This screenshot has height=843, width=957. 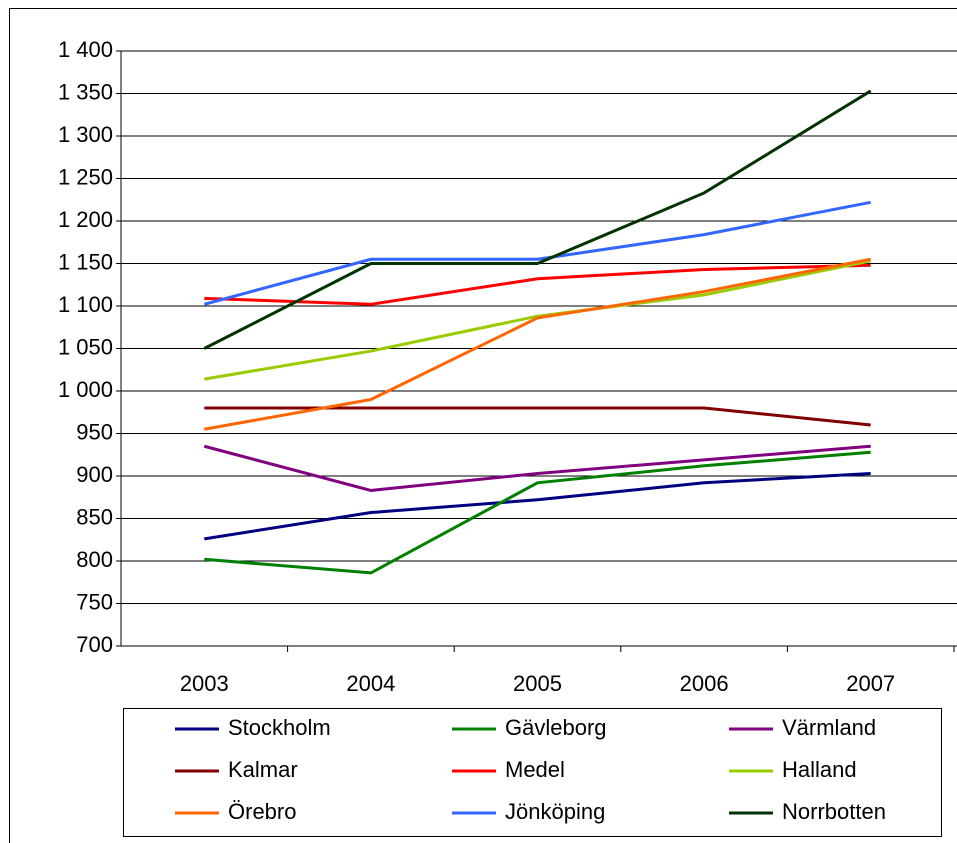 What do you see at coordinates (263, 769) in the screenshot?
I see `legend-label: Kalmar` at bounding box center [263, 769].